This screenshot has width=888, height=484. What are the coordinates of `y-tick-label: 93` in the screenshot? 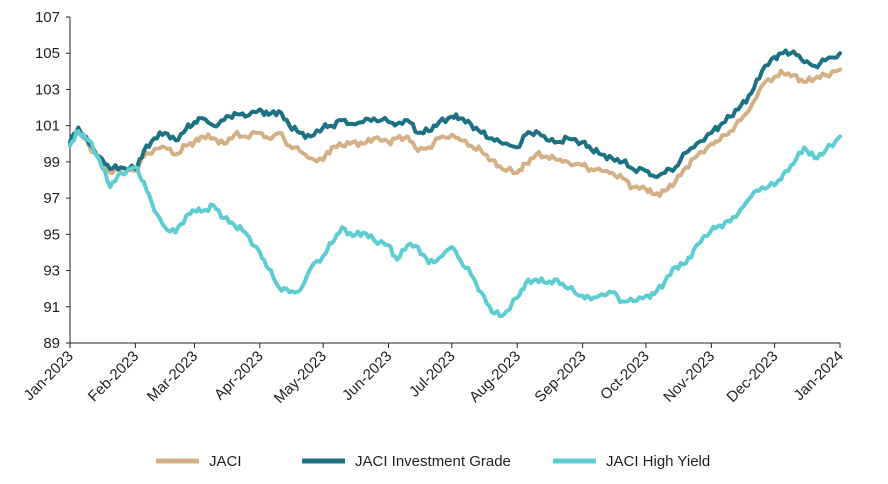 It's located at (51, 271).